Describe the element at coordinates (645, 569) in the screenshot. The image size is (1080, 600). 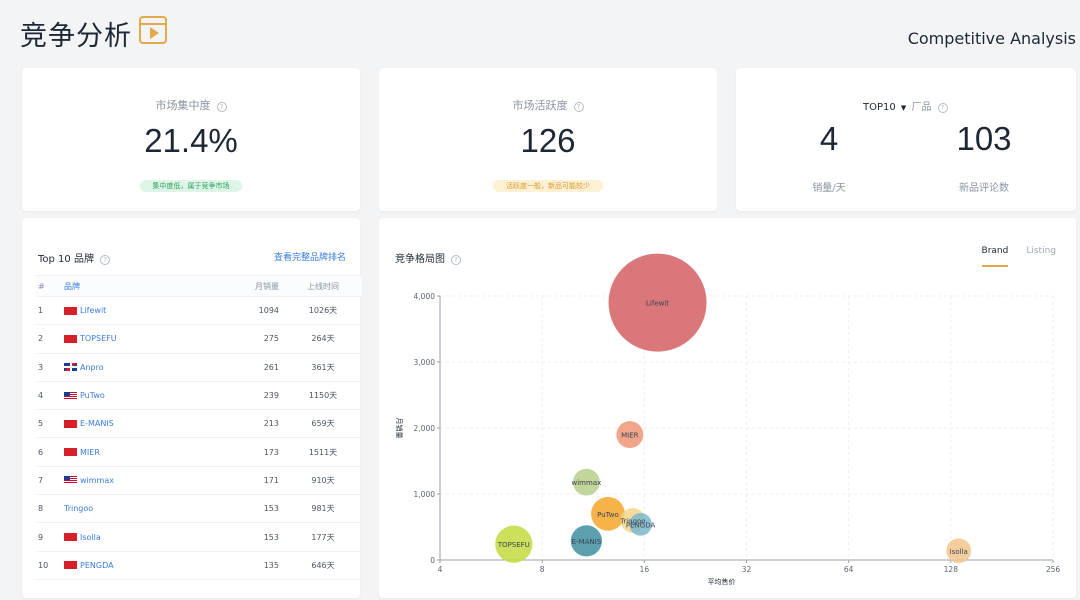
I see `x-tick-label: 16` at that location.